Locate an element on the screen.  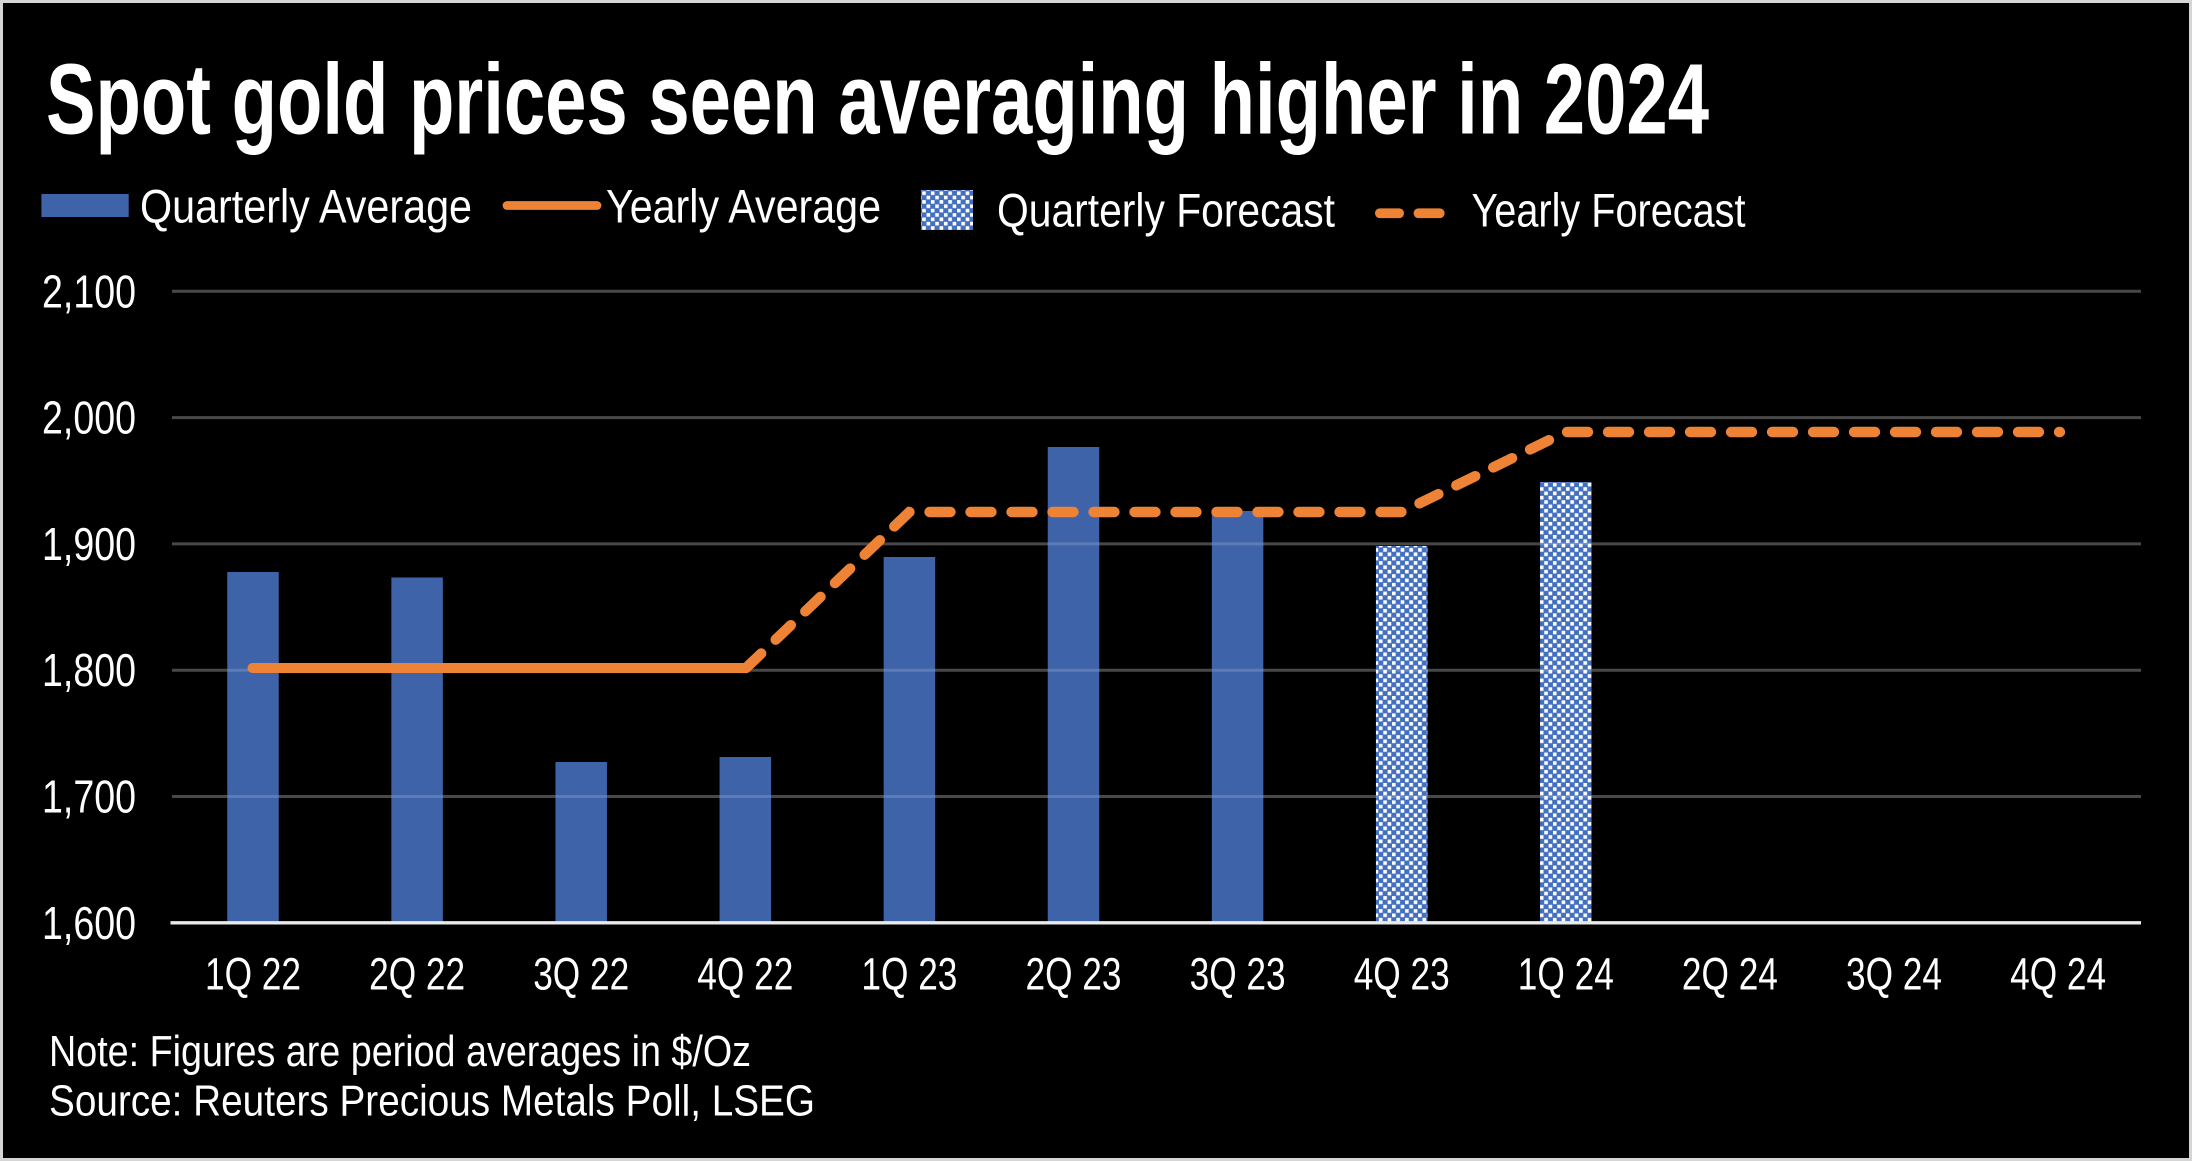
svg-text: 3Q 23 is located at coordinates (1238, 974).